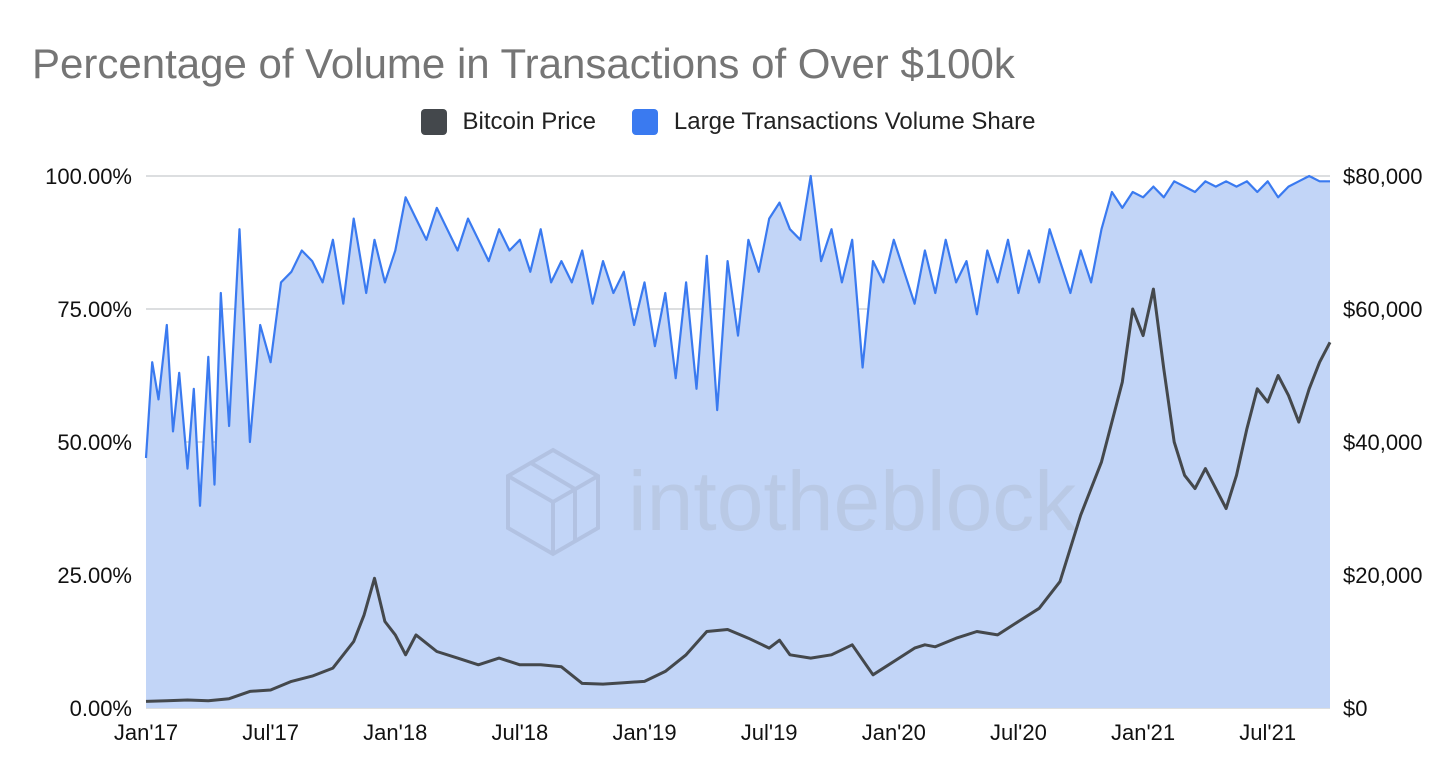 Image resolution: width=1456 pixels, height=768 pixels. What do you see at coordinates (644, 732) in the screenshot?
I see `x-tick-label: Jan'19` at bounding box center [644, 732].